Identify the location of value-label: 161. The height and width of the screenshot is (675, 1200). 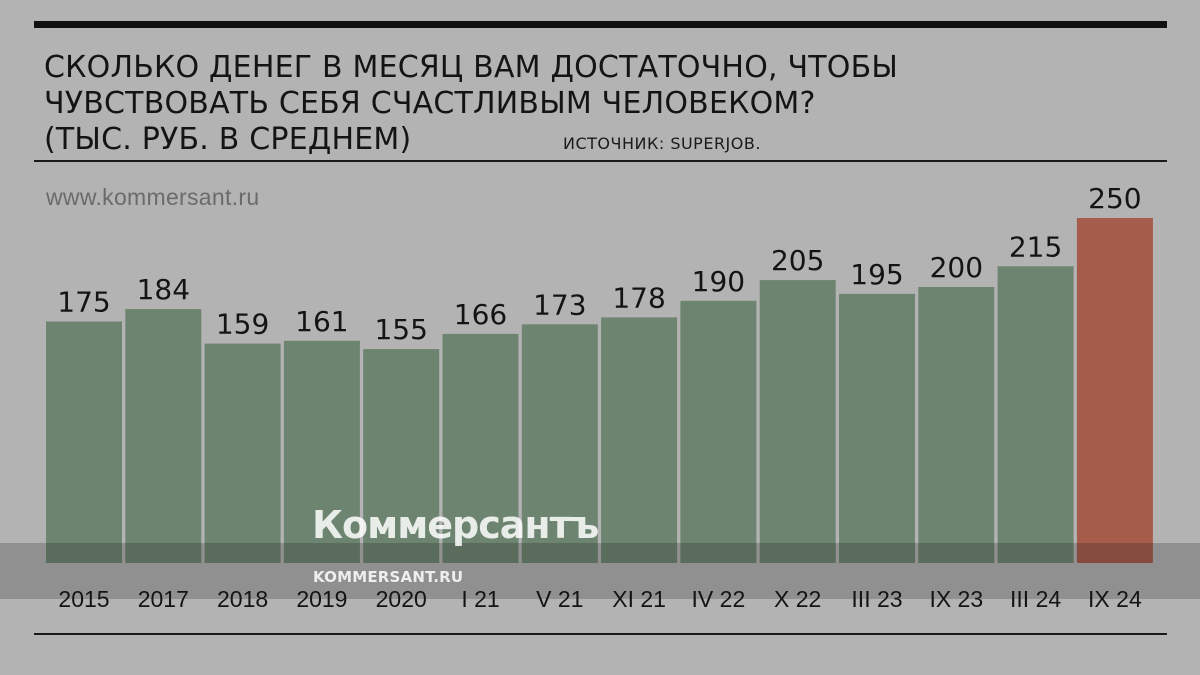
(321, 321).